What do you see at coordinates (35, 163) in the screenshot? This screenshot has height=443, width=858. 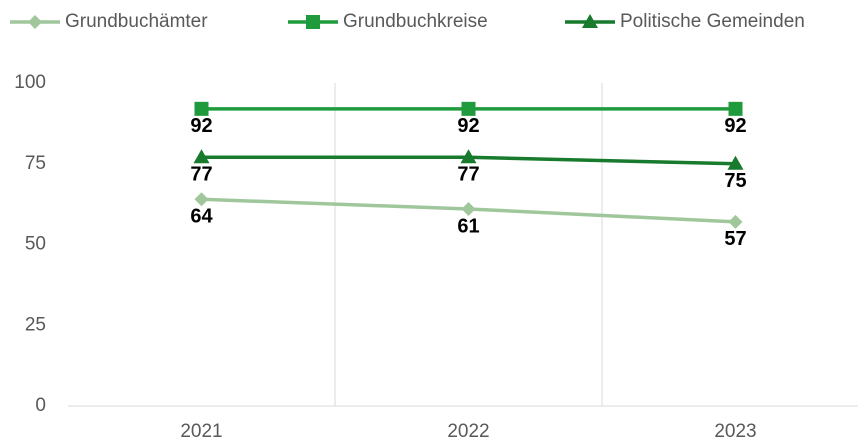 I see `y-tick-label: 75` at bounding box center [35, 163].